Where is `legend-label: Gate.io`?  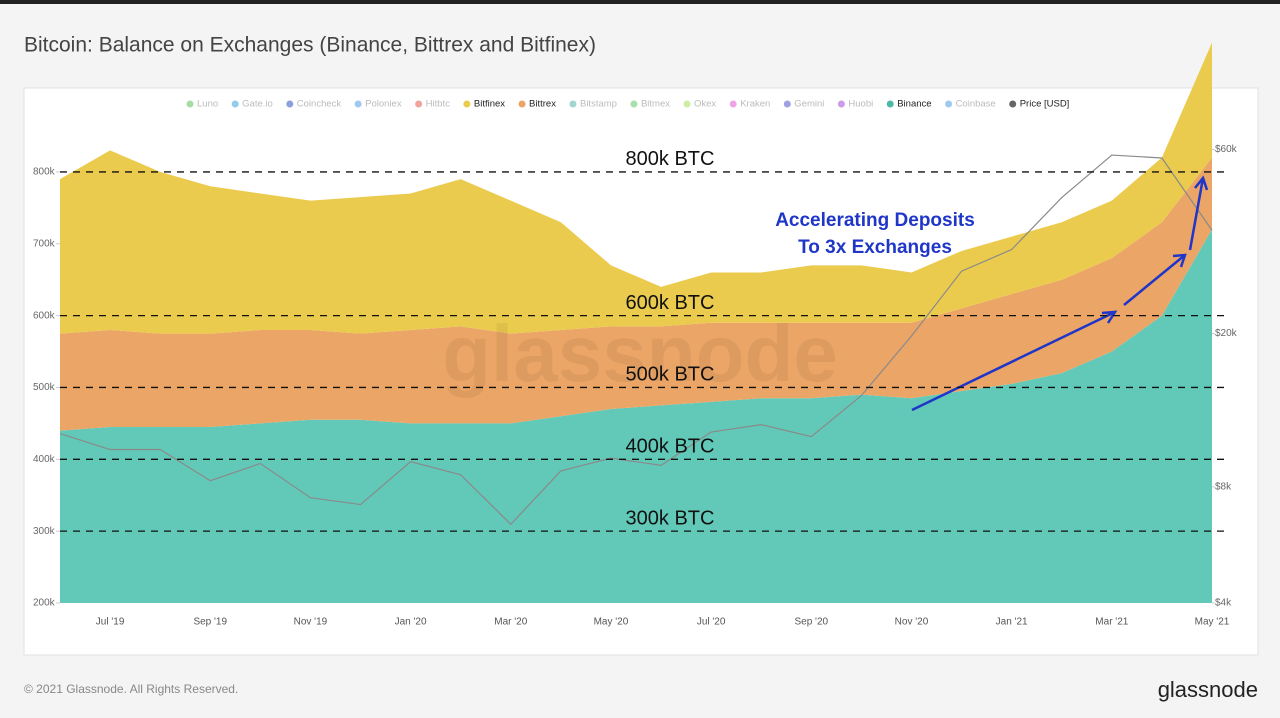 legend-label: Gate.io is located at coordinates (257, 104).